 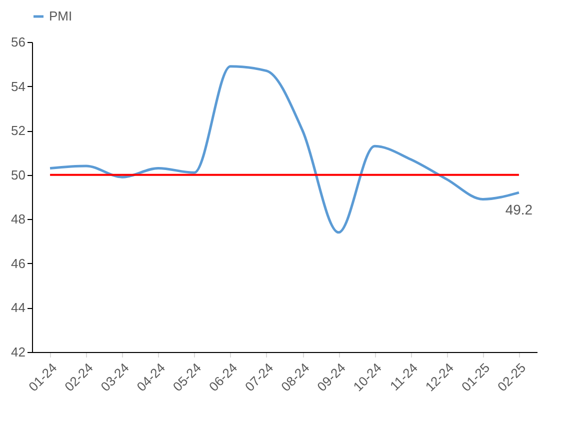 I want to click on y-tick-label: 42, so click(x=18, y=352).